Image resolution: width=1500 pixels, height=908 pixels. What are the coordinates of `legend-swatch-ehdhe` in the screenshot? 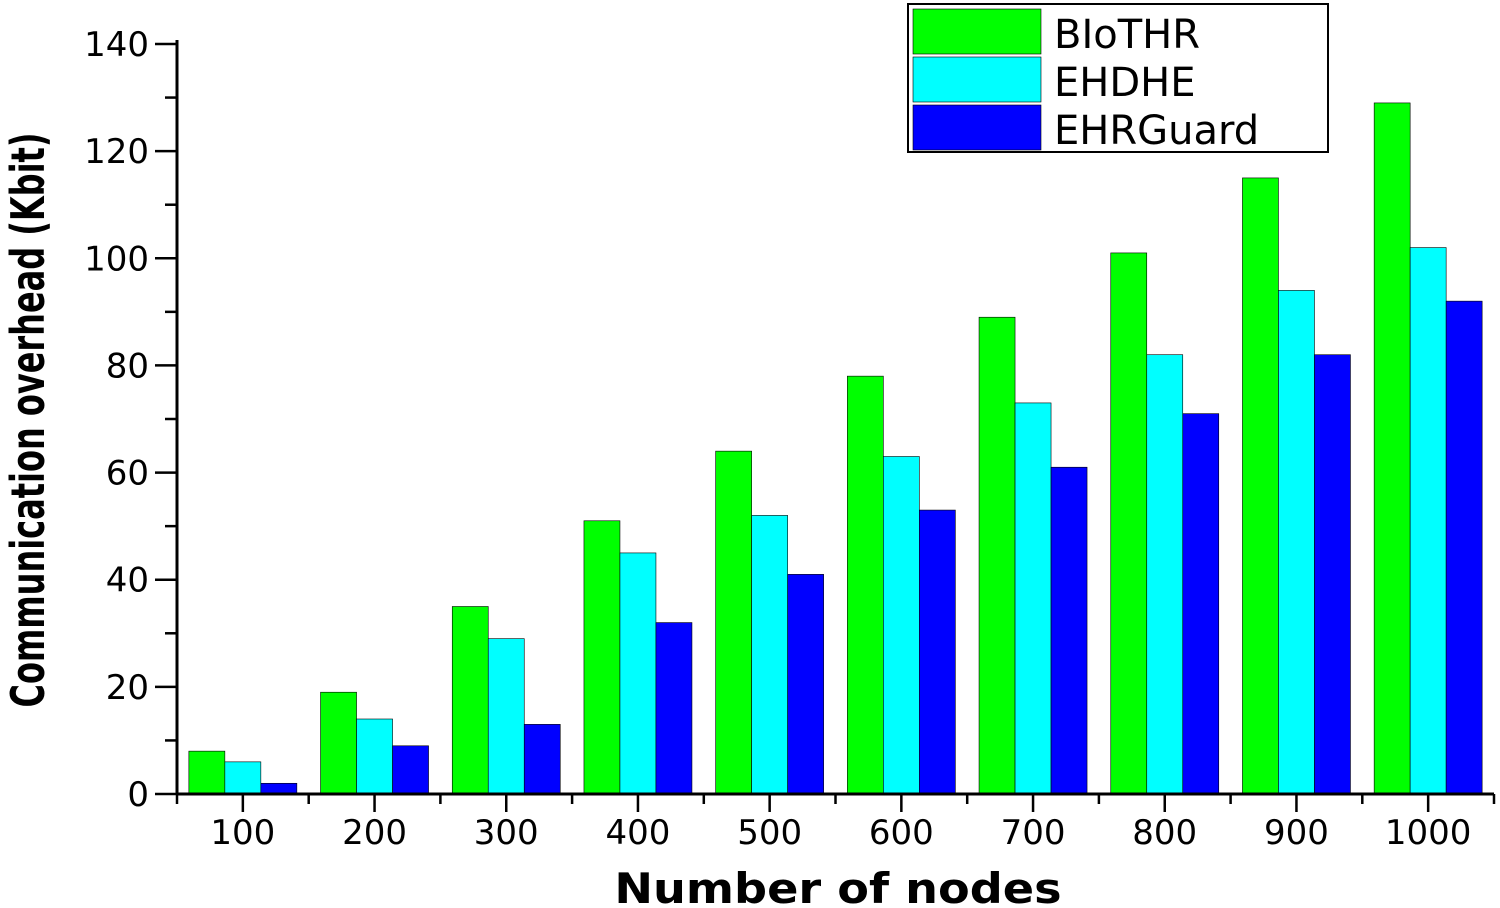 It's located at (977, 79).